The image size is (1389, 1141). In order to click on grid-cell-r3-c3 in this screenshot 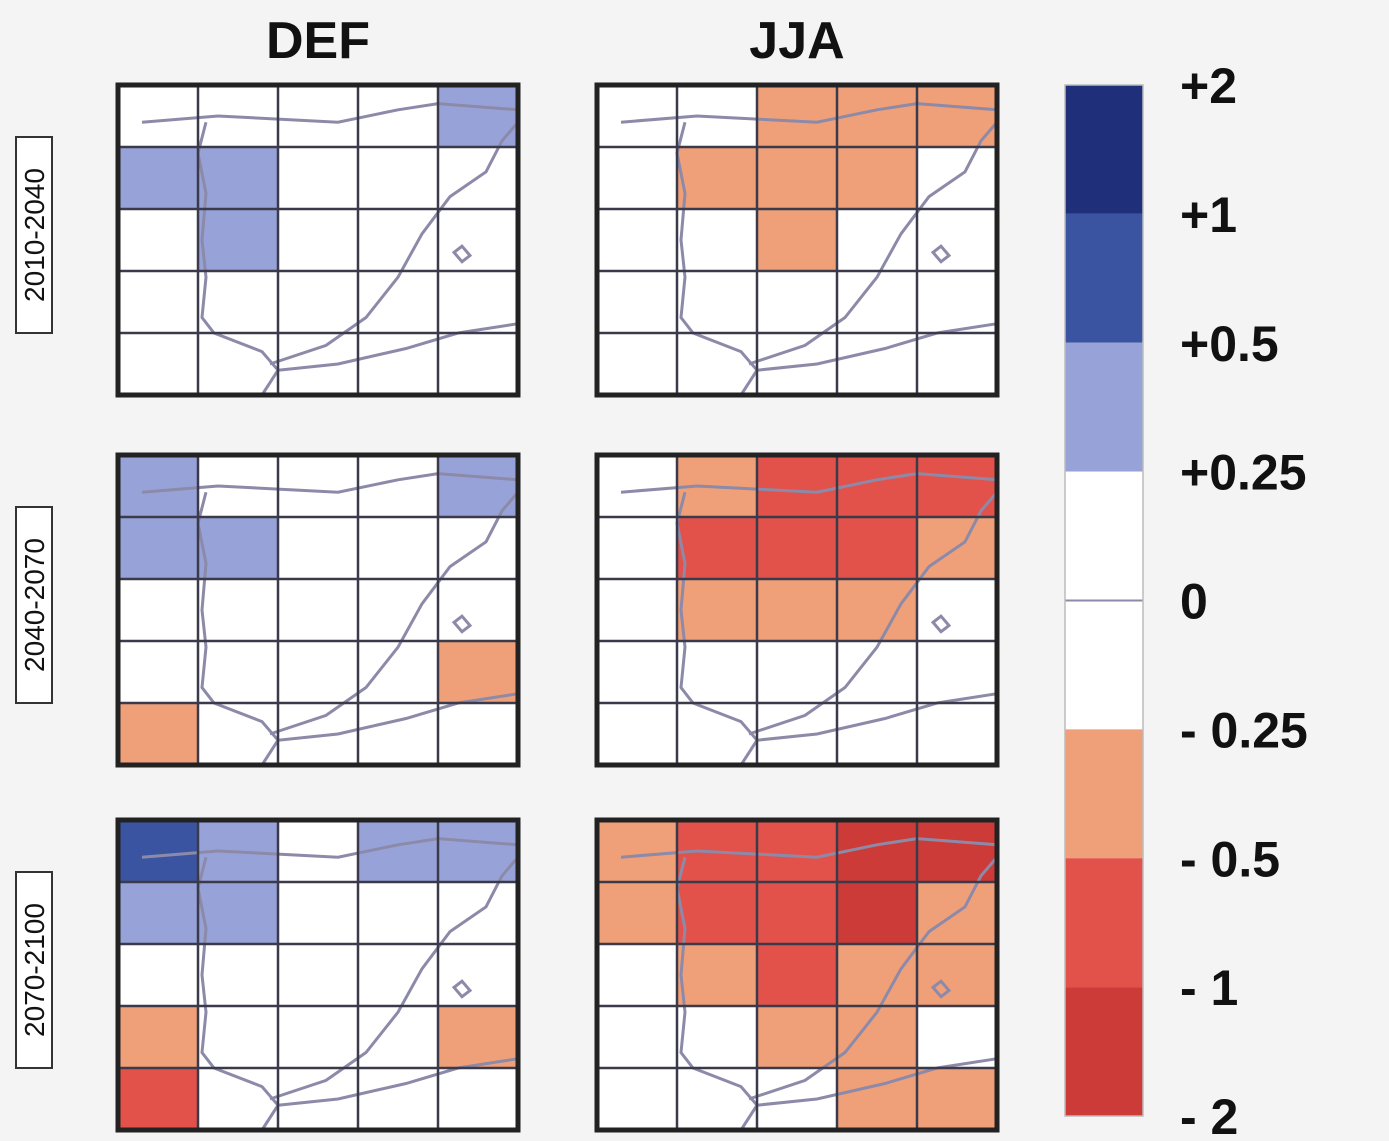, I will do `click(877, 672)`.